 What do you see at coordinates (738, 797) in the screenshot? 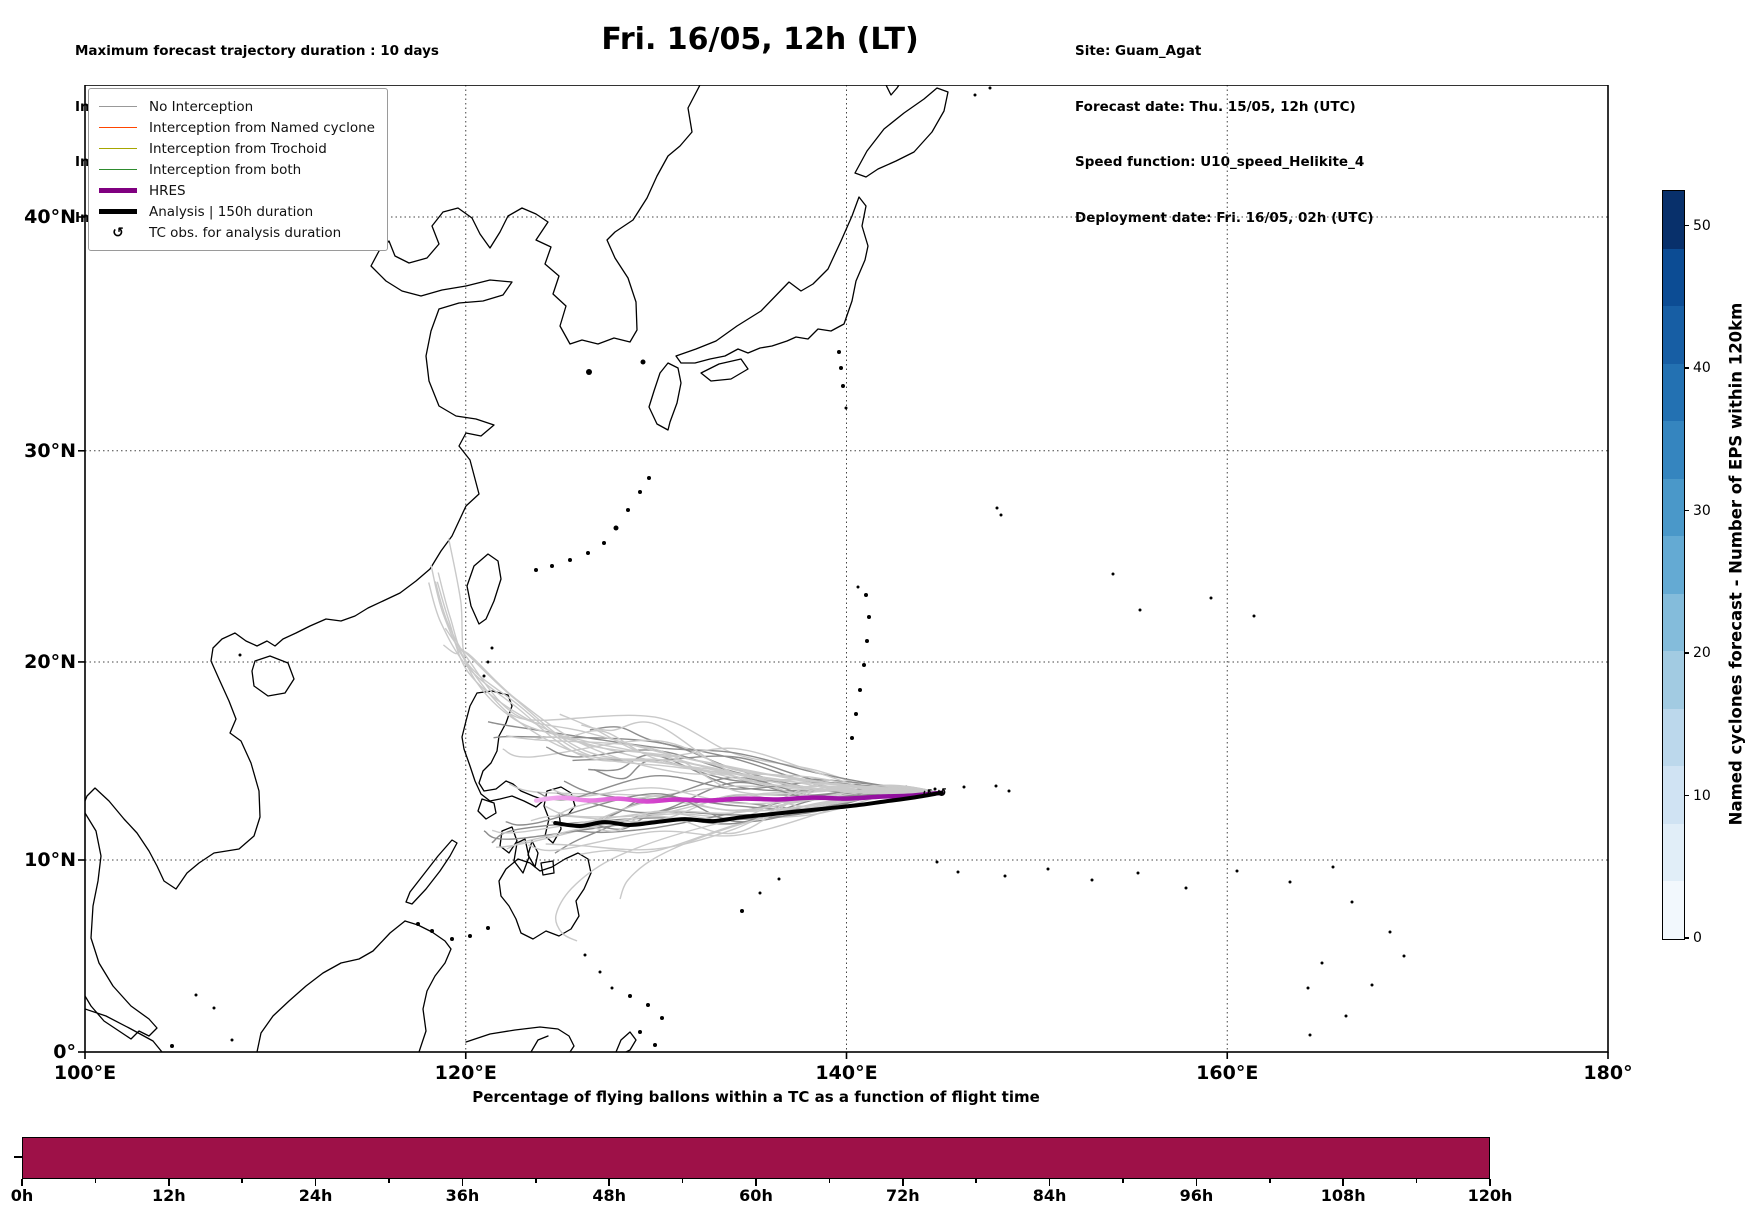
I see `hres-track` at bounding box center [738, 797].